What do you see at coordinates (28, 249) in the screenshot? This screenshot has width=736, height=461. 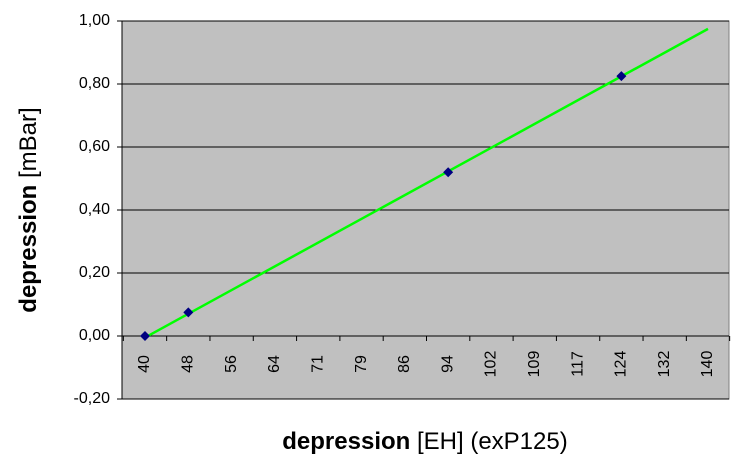 I see `y-axis-title-bold: depression` at bounding box center [28, 249].